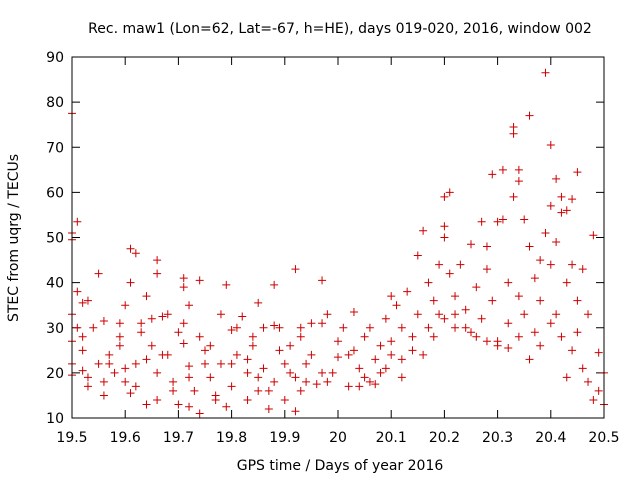 Image resolution: width=640 pixels, height=480 pixels. I want to click on y-tick-label: 80, so click(55, 103).